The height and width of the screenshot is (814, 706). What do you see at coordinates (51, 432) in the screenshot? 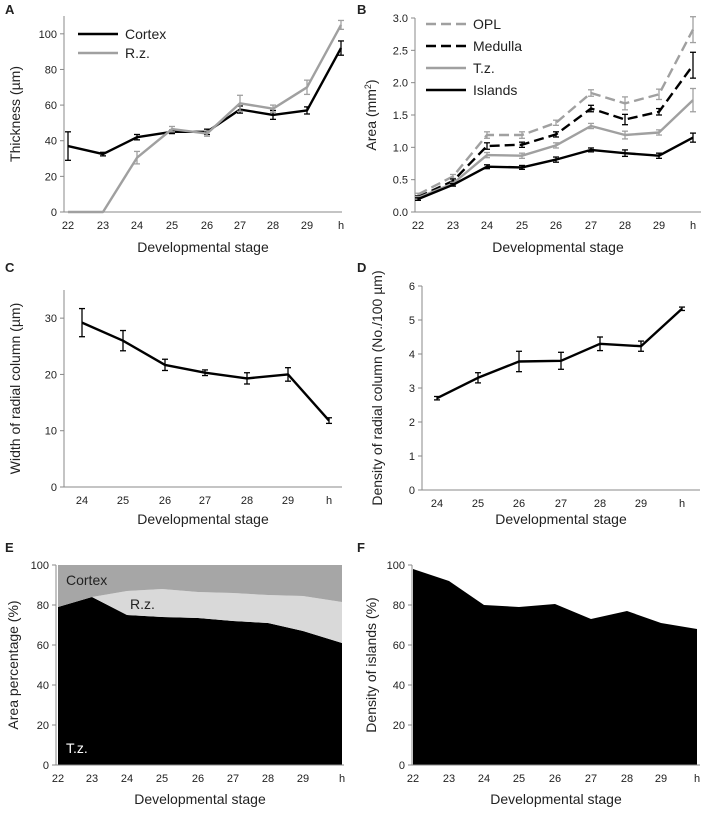
I see `y-tick-label: 10` at bounding box center [51, 432].